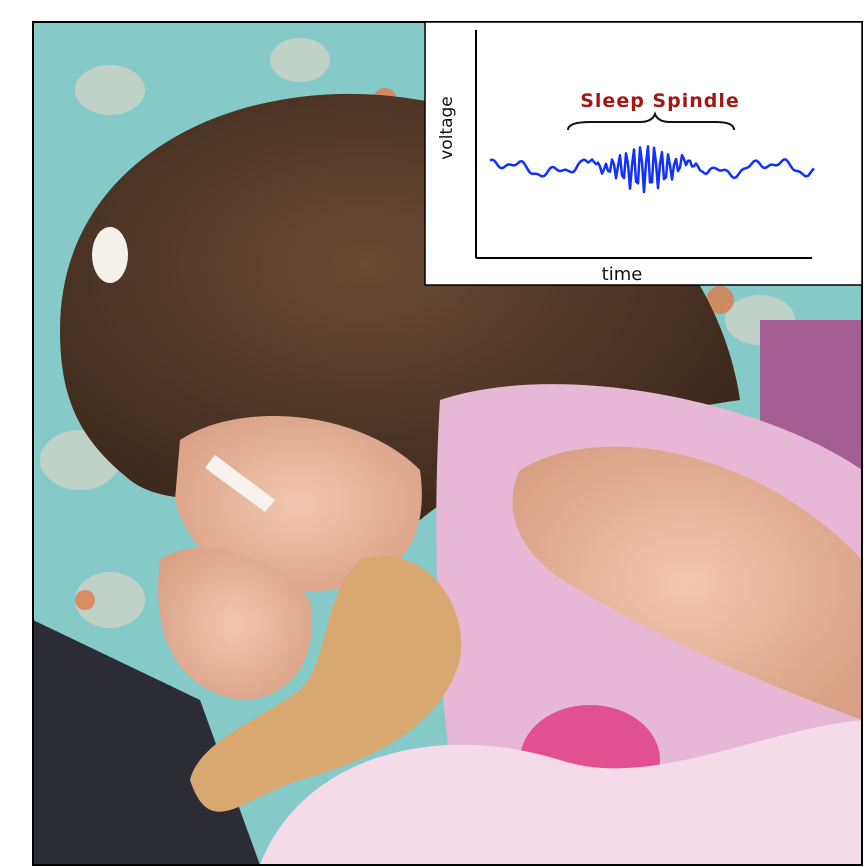 The image size is (867, 867). What do you see at coordinates (298, 504) in the screenshot?
I see `face` at bounding box center [298, 504].